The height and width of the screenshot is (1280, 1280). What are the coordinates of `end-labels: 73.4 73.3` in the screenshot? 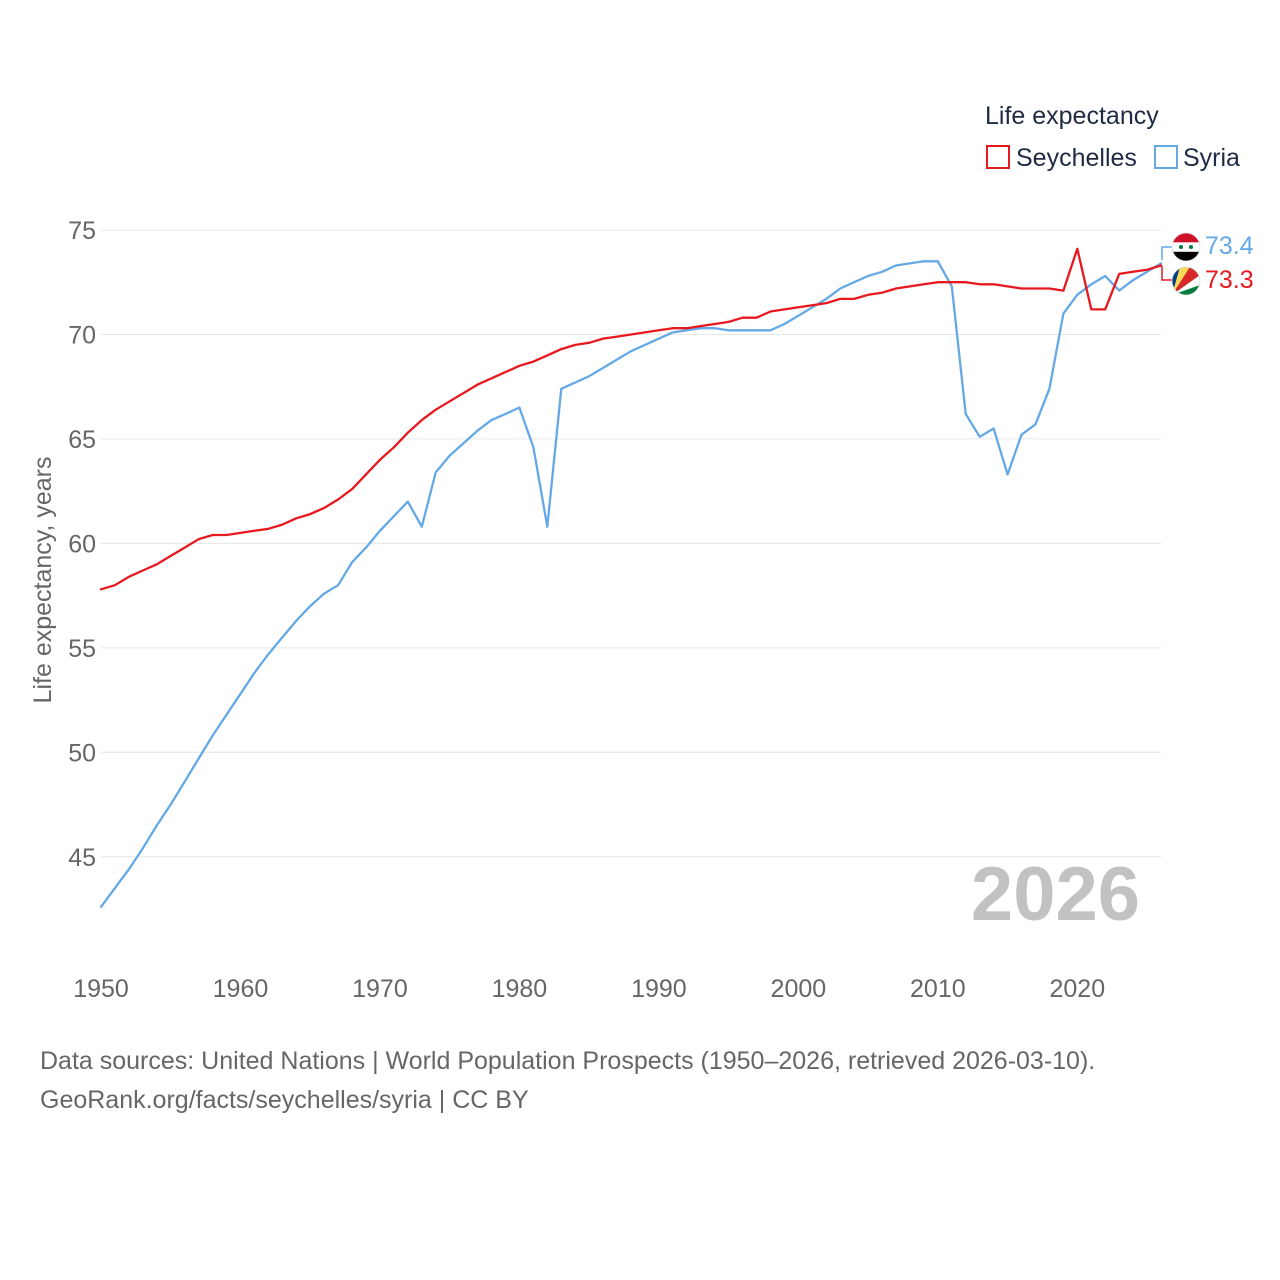 It's located at (1207, 264).